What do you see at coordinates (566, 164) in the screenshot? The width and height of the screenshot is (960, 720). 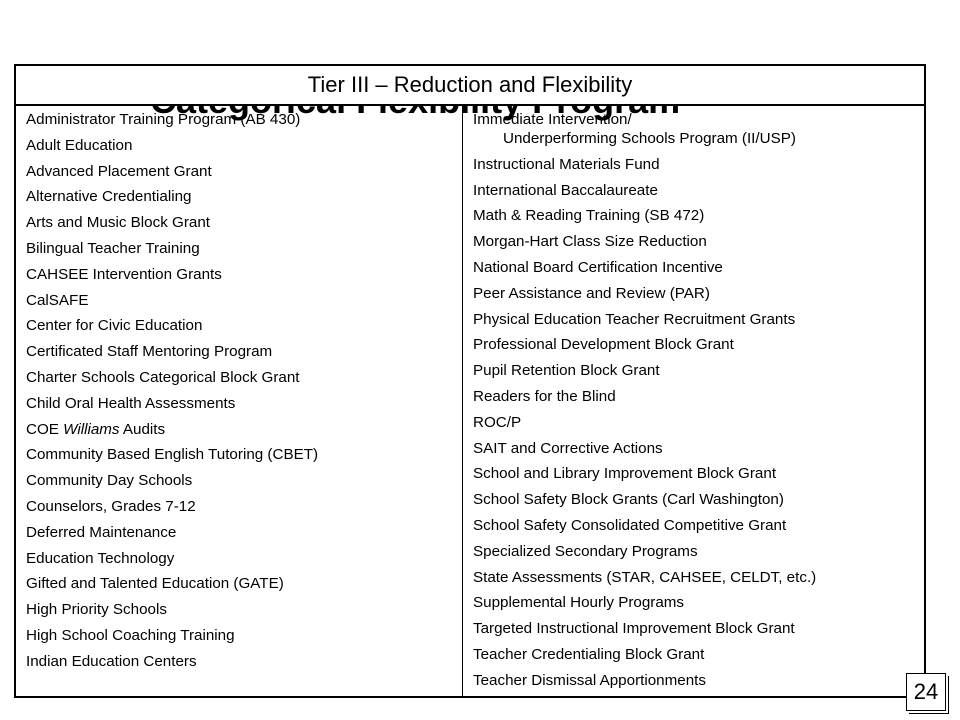 I see `list-item: Instructional Materials Fund` at bounding box center [566, 164].